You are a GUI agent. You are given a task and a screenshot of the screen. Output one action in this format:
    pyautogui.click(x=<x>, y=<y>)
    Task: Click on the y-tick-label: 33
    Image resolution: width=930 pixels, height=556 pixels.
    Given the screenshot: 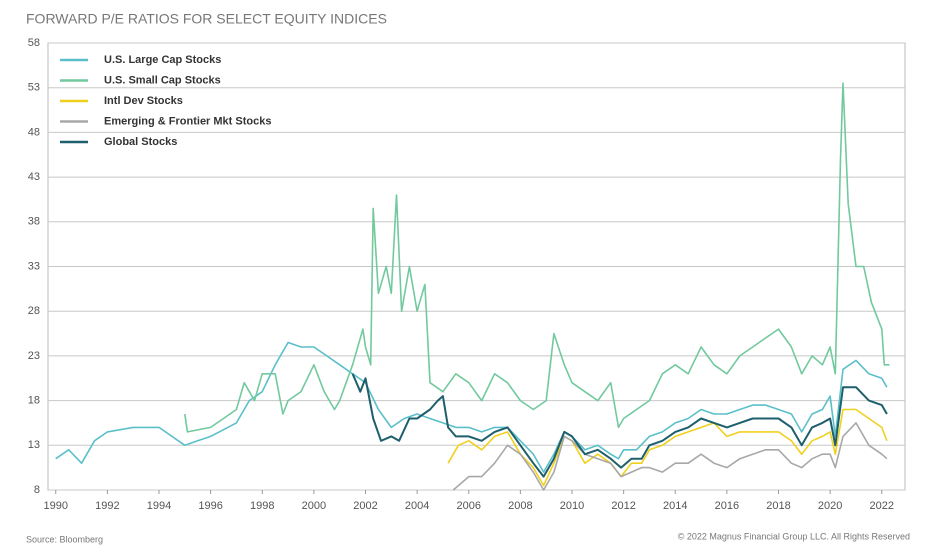 What is the action you would take?
    pyautogui.click(x=34, y=266)
    